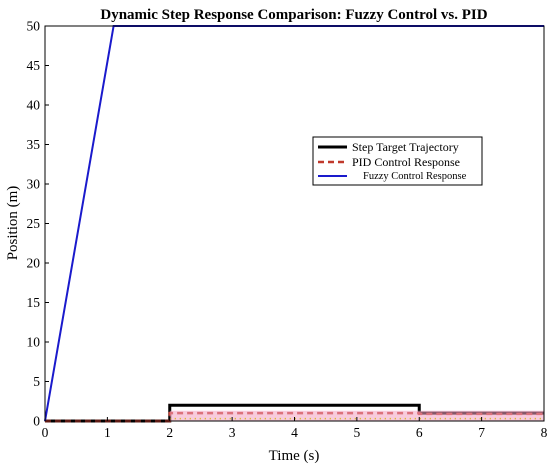  Describe the element at coordinates (405, 147) in the screenshot. I see `legend-label-target: Step Target Trajectory` at that location.